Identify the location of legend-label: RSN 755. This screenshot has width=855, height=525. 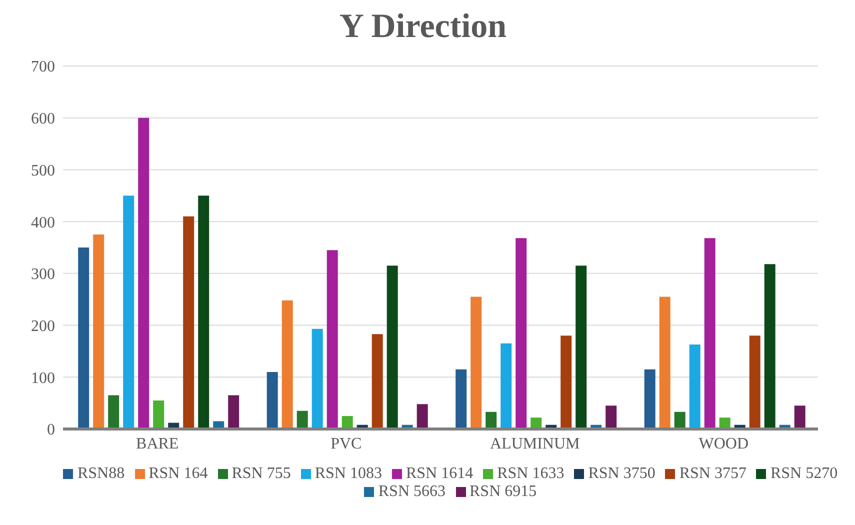
(261, 473).